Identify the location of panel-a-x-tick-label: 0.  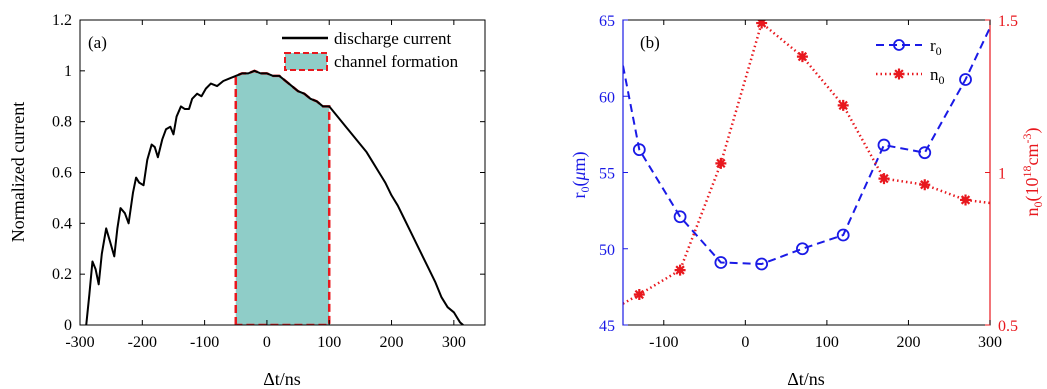
(267, 342).